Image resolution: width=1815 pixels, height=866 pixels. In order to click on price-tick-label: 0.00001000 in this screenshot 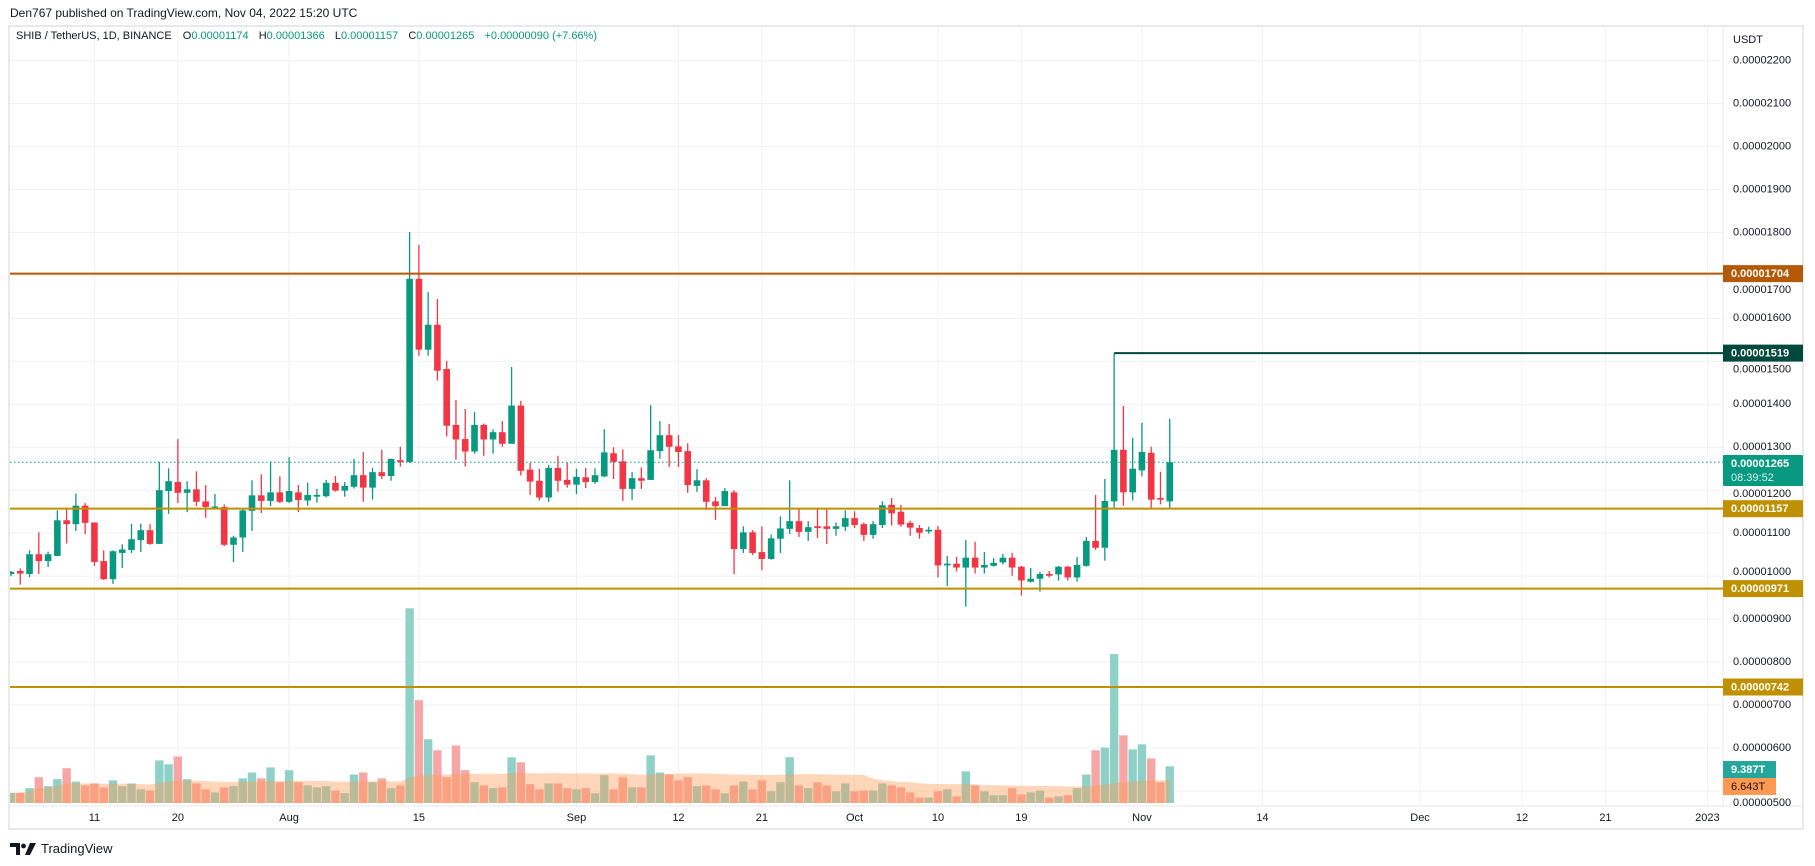, I will do `click(1762, 572)`.